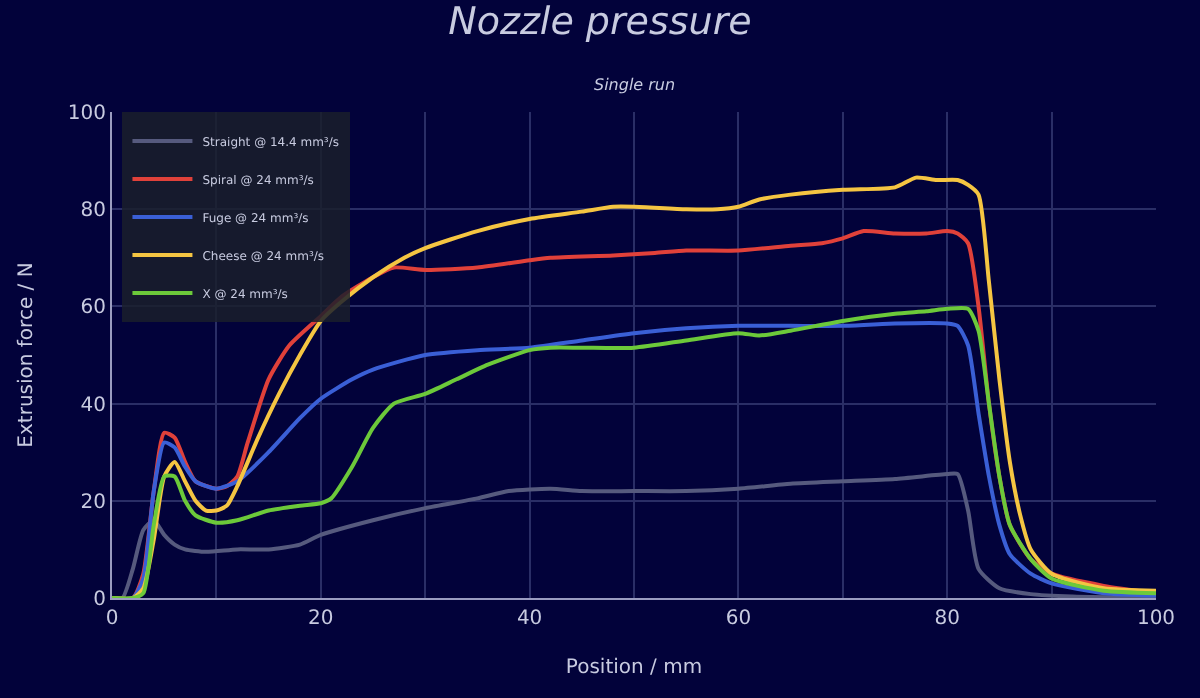  Describe the element at coordinates (947, 619) in the screenshot. I see `x-tick-label: 80` at that location.